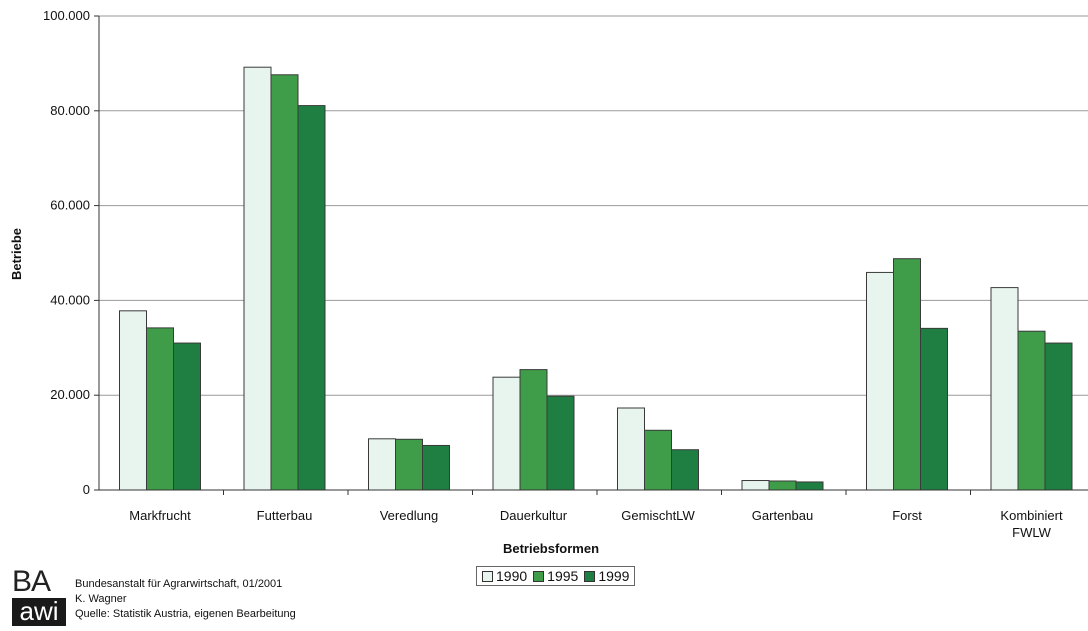  What do you see at coordinates (16, 254) in the screenshot?
I see `y-axis-title: Betriebe` at bounding box center [16, 254].